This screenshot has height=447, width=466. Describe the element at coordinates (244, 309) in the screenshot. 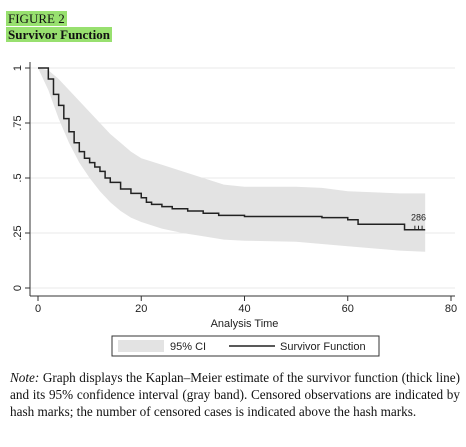

I see `x-tick-label: 40` at that location.